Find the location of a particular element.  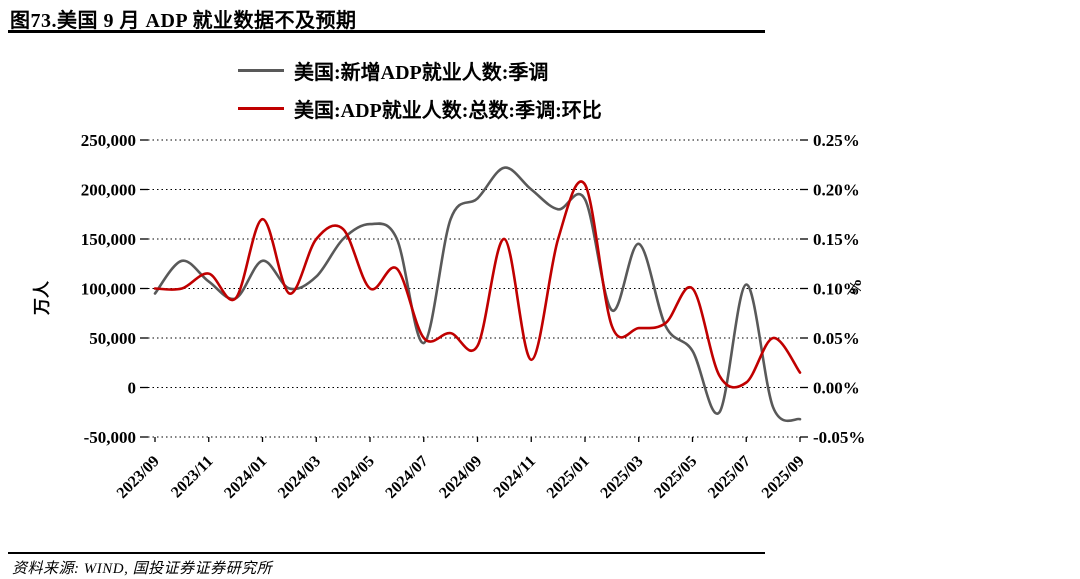

right-axis-tick-label: 0.00% is located at coordinates (836, 388).